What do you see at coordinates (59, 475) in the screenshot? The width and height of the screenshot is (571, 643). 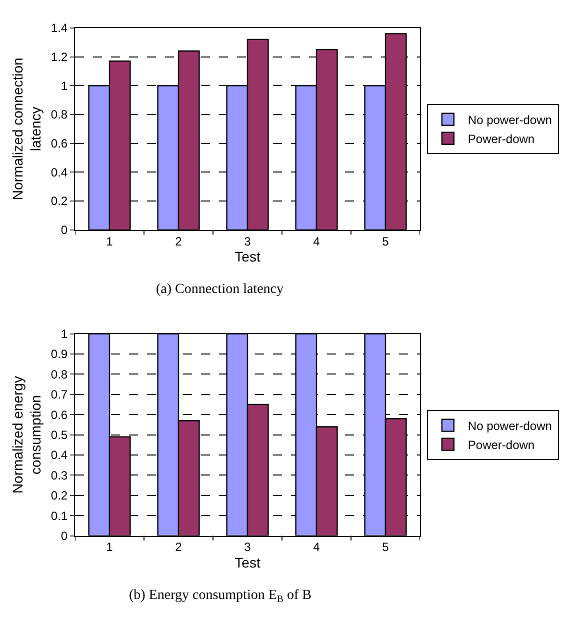 I see `y-tick-label: 0.3` at bounding box center [59, 475].